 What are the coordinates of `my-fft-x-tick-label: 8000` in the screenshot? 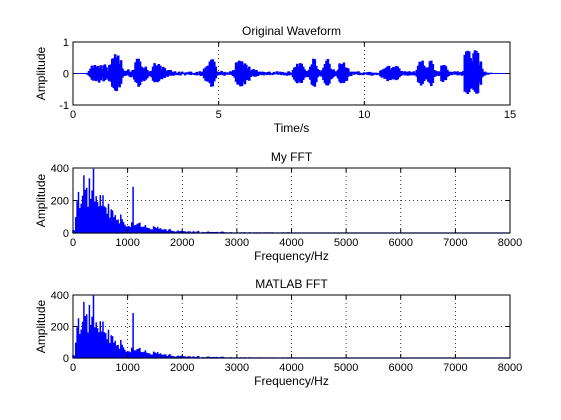 It's located at (510, 243).